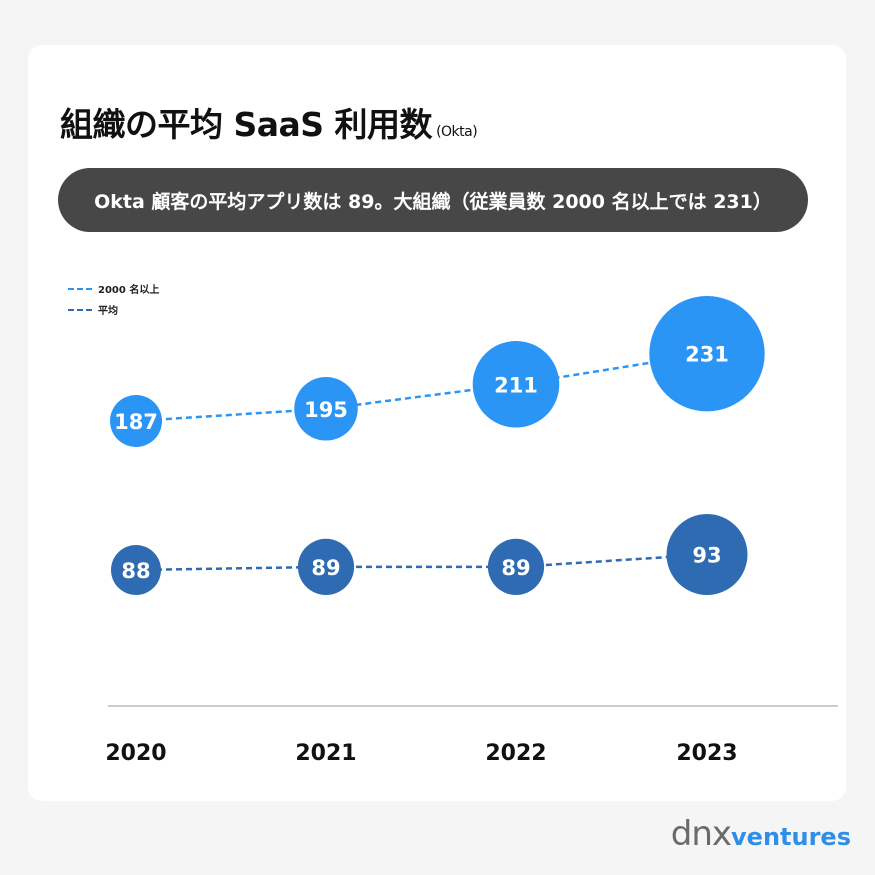 Image resolution: width=875 pixels, height=875 pixels. I want to click on data-label: 211, so click(516, 385).